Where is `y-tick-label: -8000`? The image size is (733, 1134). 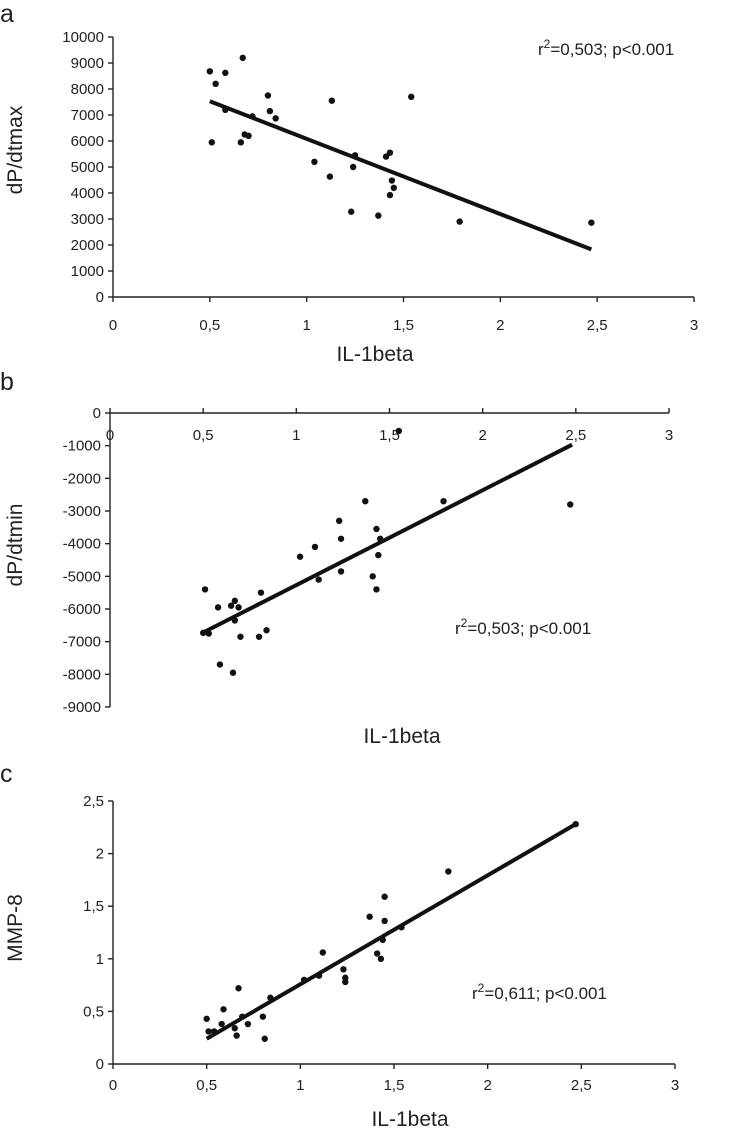 y-tick-label: -8000 is located at coordinates (82, 674).